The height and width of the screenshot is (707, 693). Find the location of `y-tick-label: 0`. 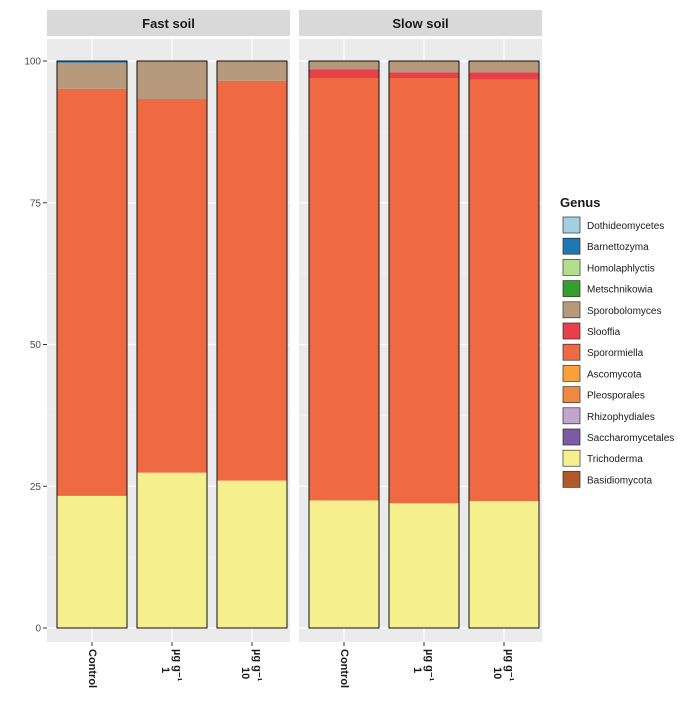

y-tick-label: 0 is located at coordinates (38, 629).